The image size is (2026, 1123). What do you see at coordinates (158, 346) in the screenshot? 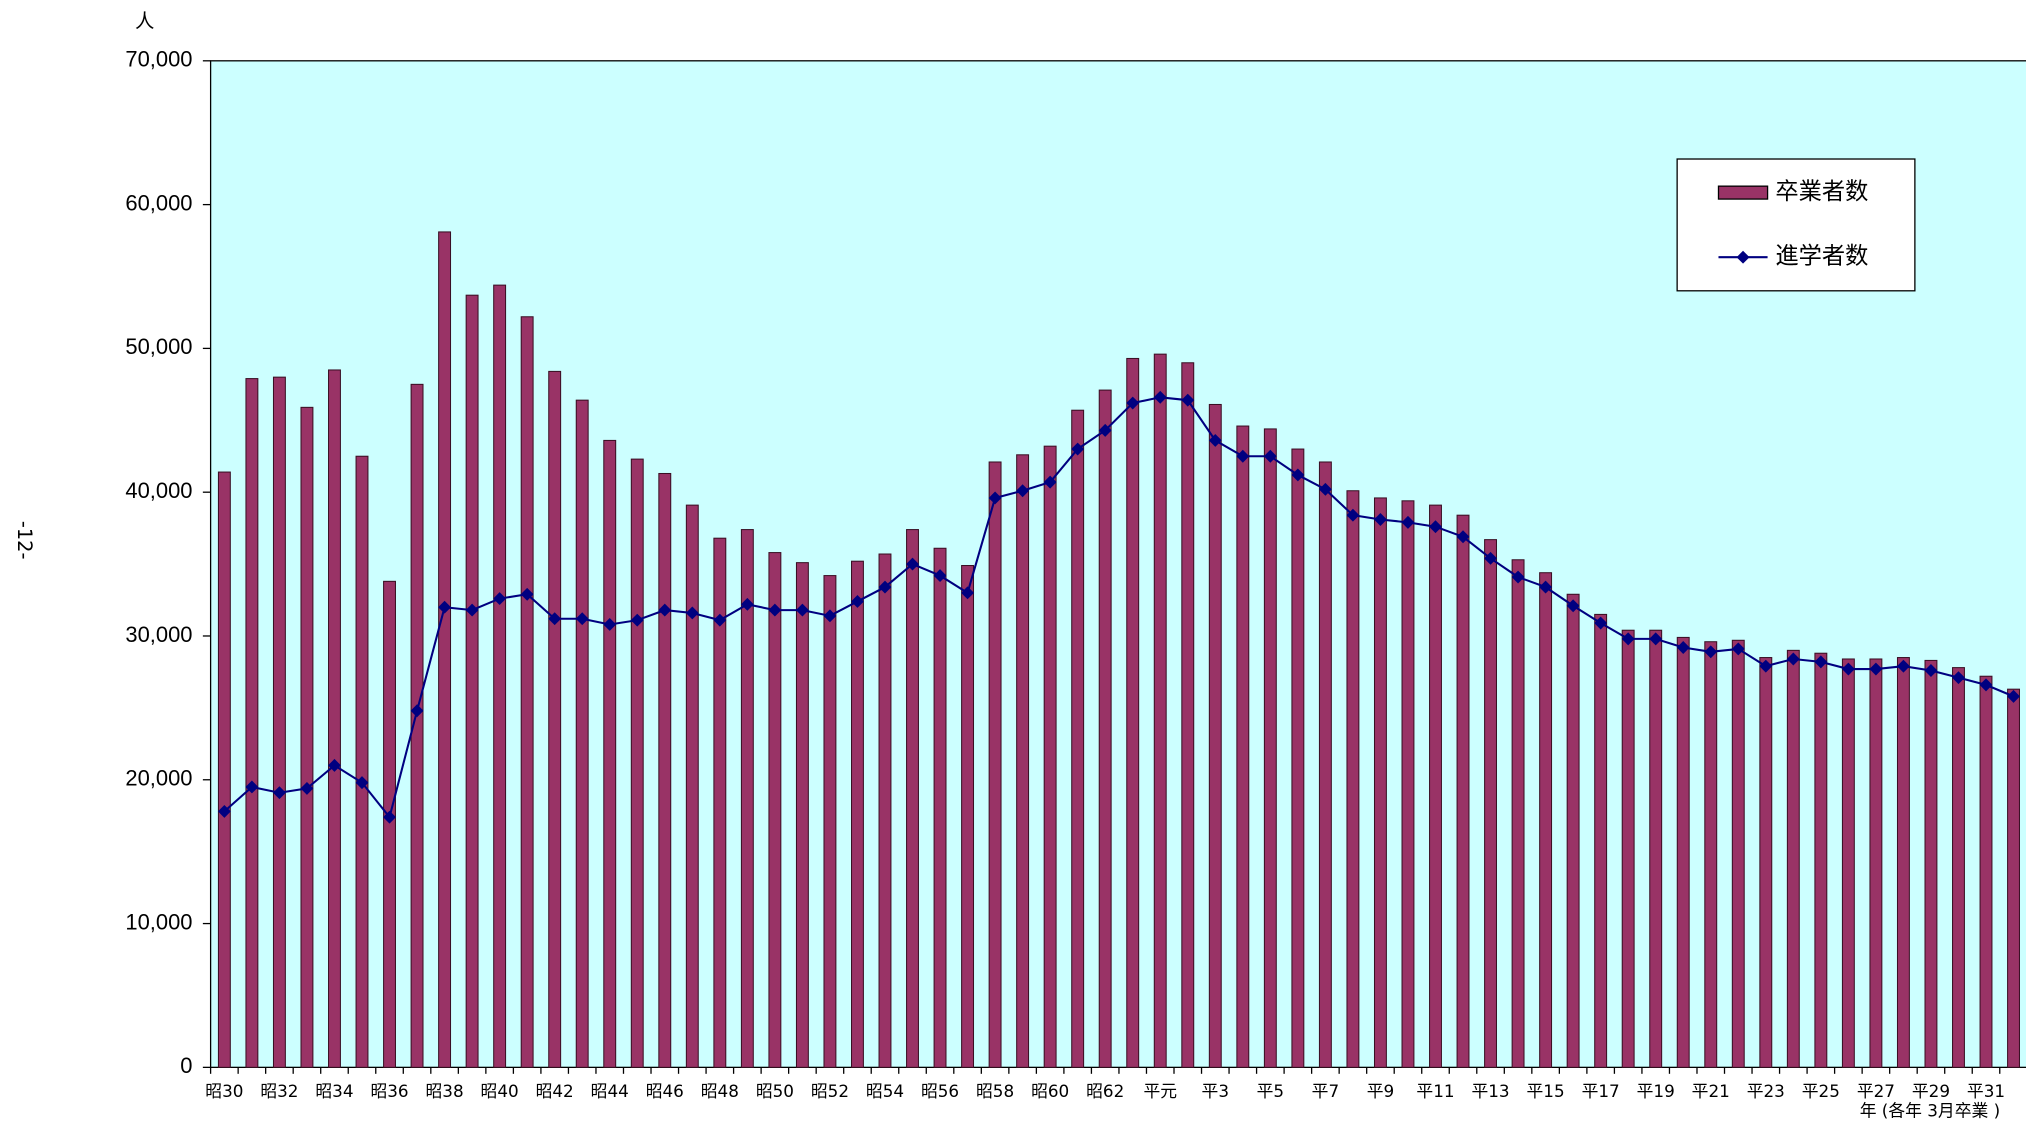
I see `y-tick-label: 50,000` at bounding box center [158, 346].